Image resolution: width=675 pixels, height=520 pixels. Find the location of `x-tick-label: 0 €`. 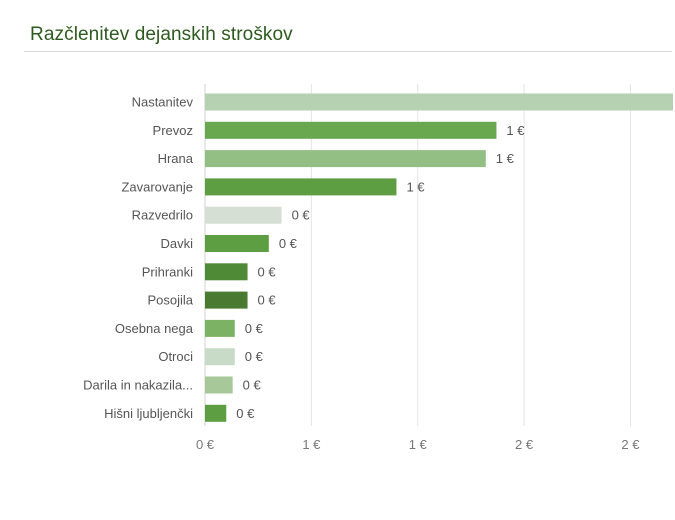

x-tick-label: 0 € is located at coordinates (205, 444).